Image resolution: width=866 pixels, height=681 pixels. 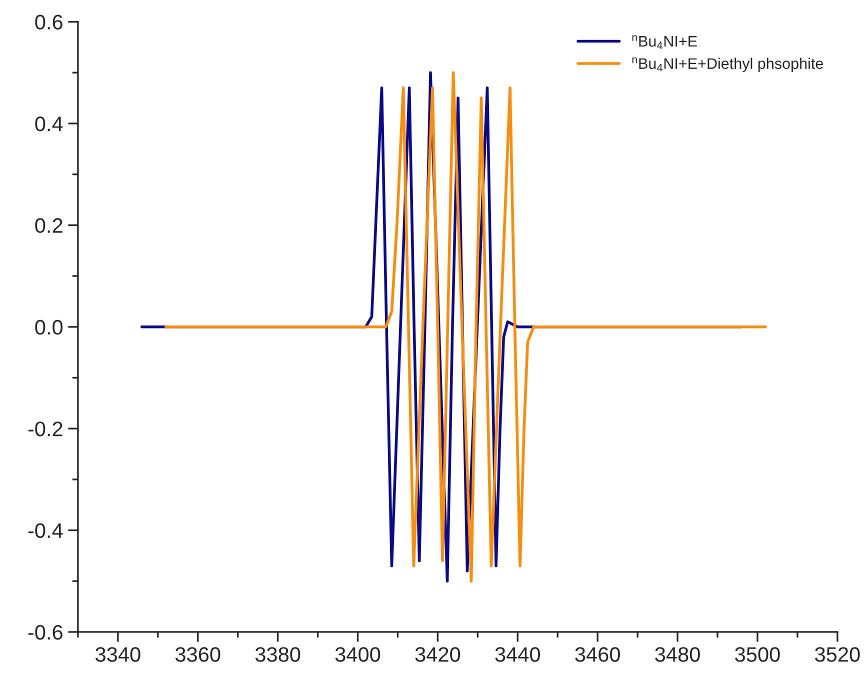 I want to click on x-tick-label: 3440, so click(x=517, y=654).